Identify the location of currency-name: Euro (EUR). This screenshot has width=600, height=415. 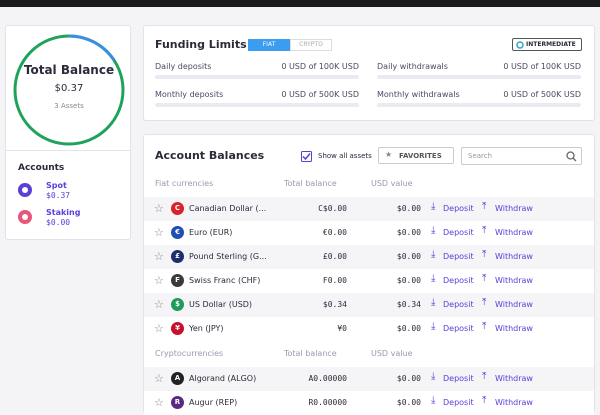
(211, 232).